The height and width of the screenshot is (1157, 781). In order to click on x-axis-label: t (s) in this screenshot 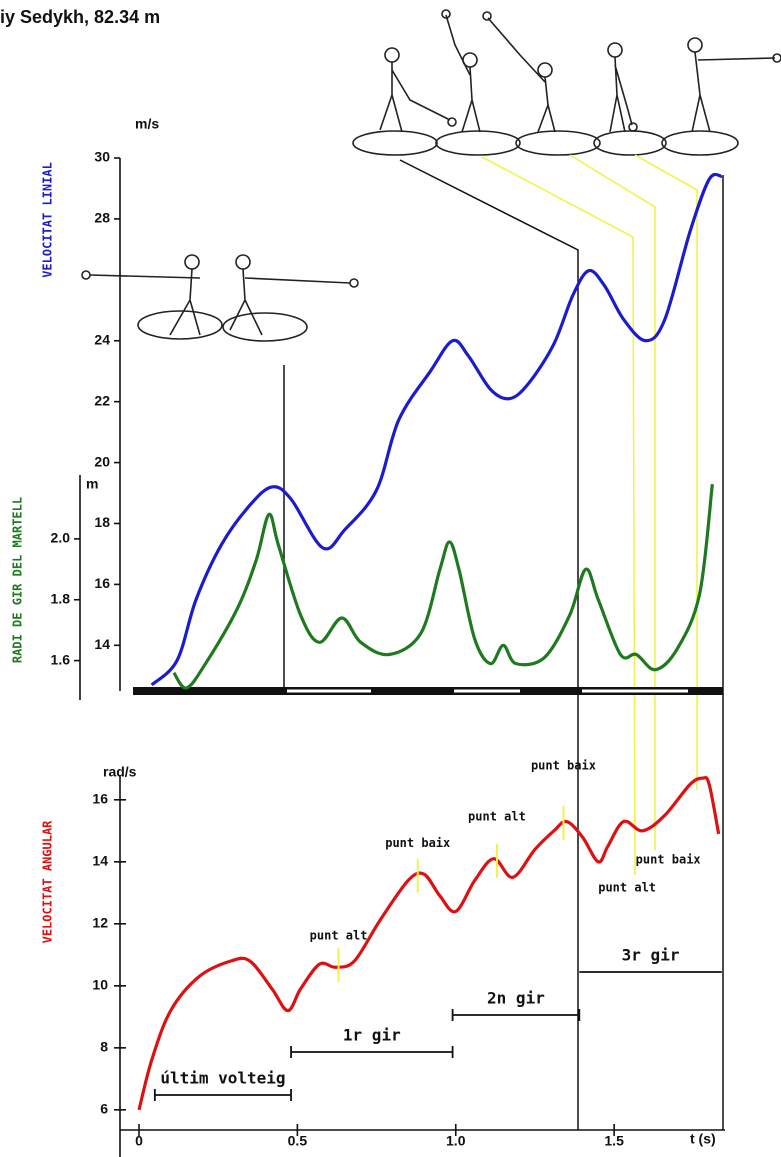, I will do `click(703, 1139)`.